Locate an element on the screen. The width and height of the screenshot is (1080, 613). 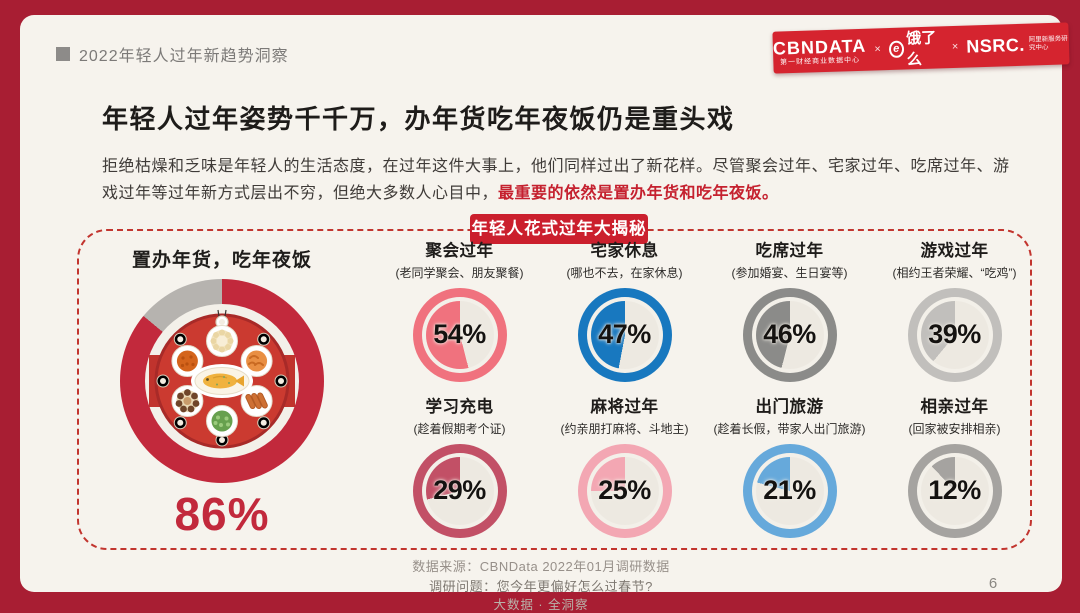
mini-chart-cell: 学习充电 (趁着假期考个证) 29% is located at coordinates (459, 471).